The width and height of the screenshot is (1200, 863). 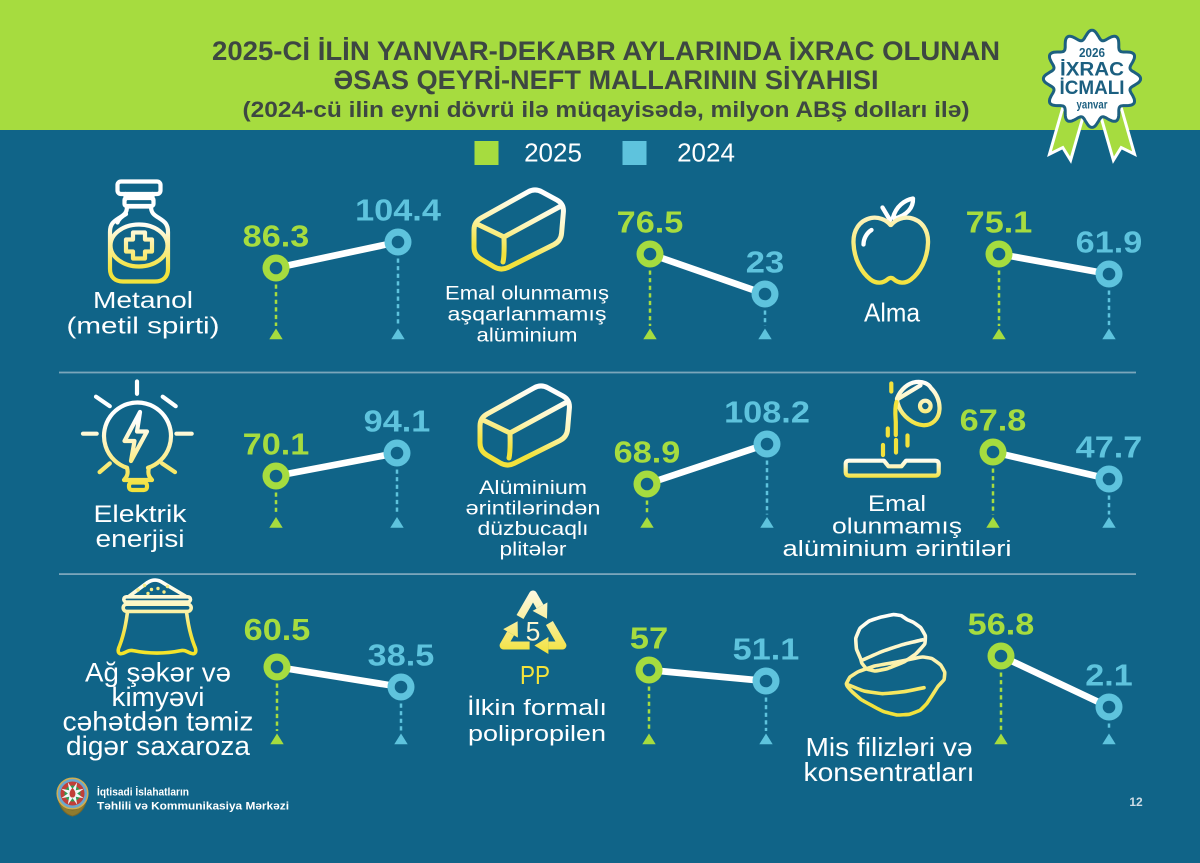 I want to click on svg-text: olunmamış, so click(x=897, y=526).